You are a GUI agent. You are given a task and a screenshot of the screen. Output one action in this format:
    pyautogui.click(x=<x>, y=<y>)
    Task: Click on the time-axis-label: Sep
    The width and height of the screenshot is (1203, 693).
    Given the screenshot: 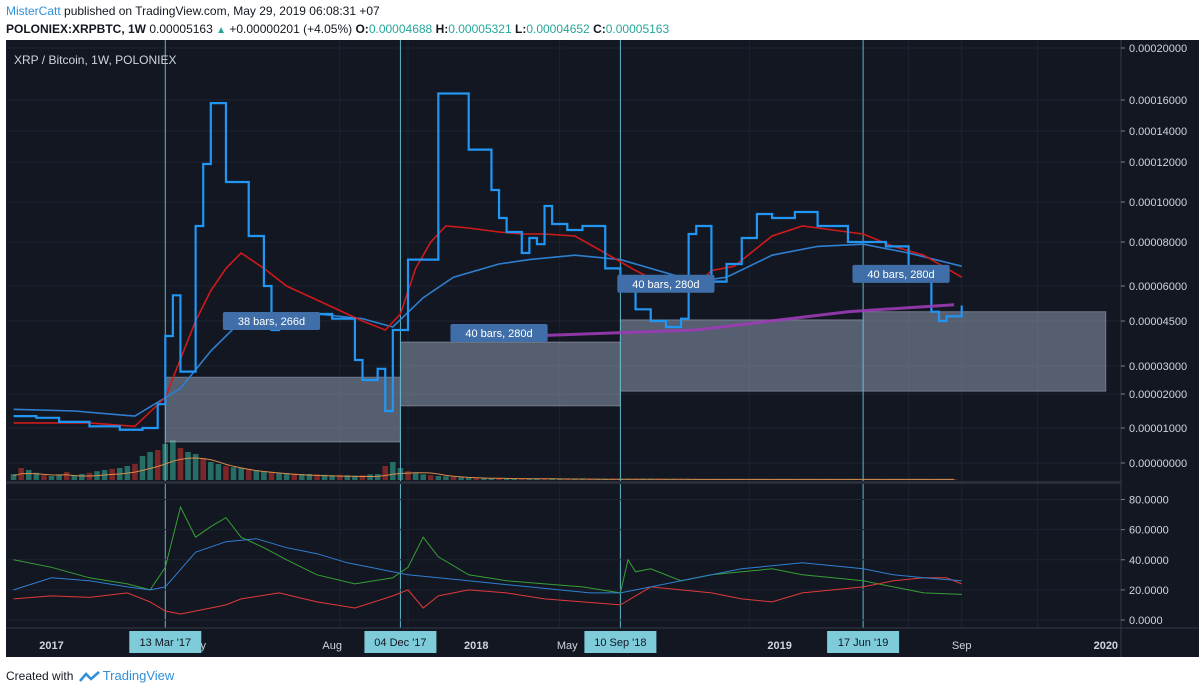 What is the action you would take?
    pyautogui.click(x=962, y=646)
    